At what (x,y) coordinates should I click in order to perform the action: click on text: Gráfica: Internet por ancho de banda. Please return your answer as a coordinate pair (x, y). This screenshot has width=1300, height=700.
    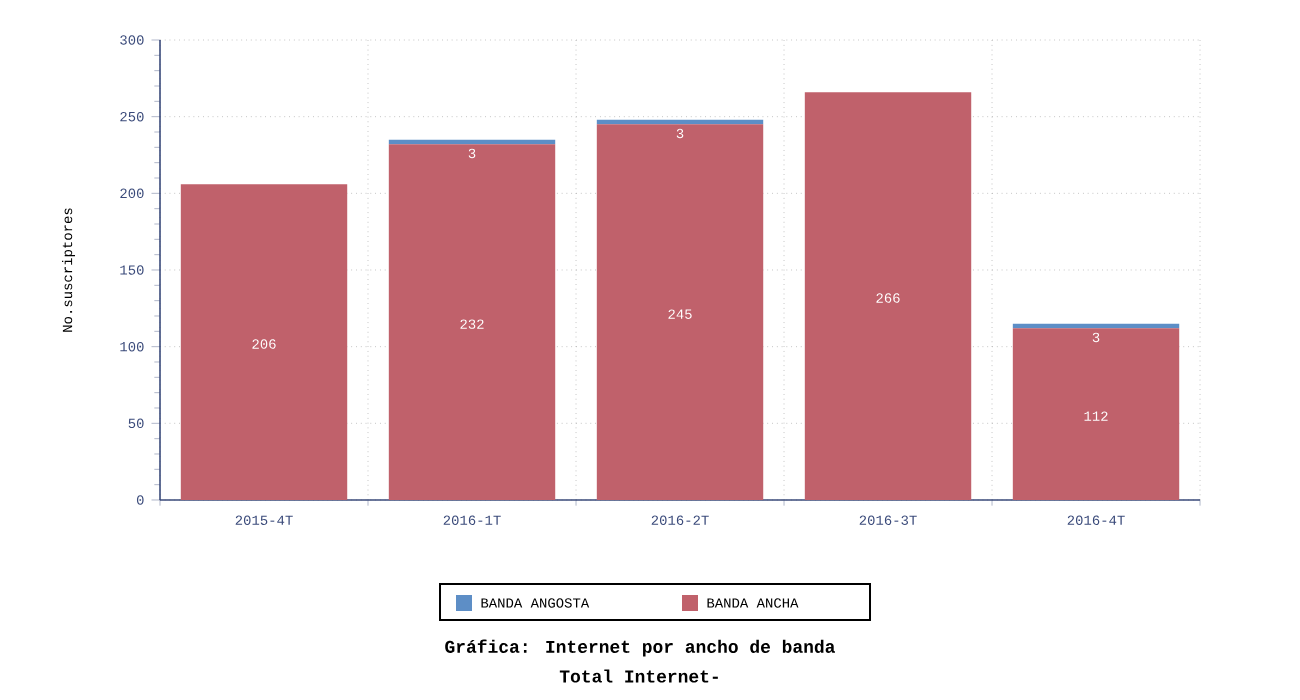
    Looking at the image, I should click on (640, 648).